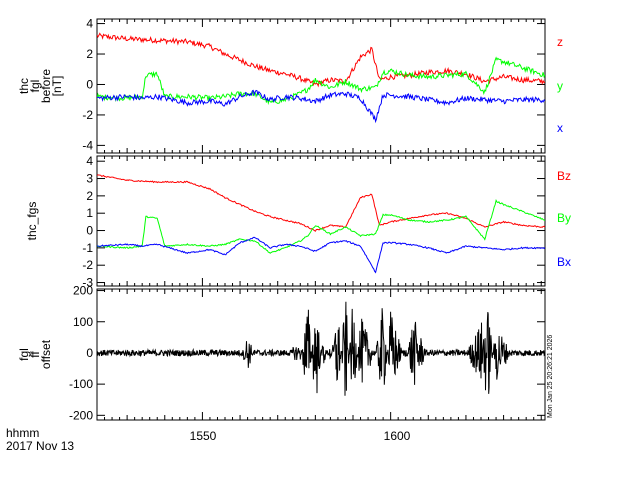  What do you see at coordinates (321, 226) in the screenshot?
I see `series-line-By` at bounding box center [321, 226].